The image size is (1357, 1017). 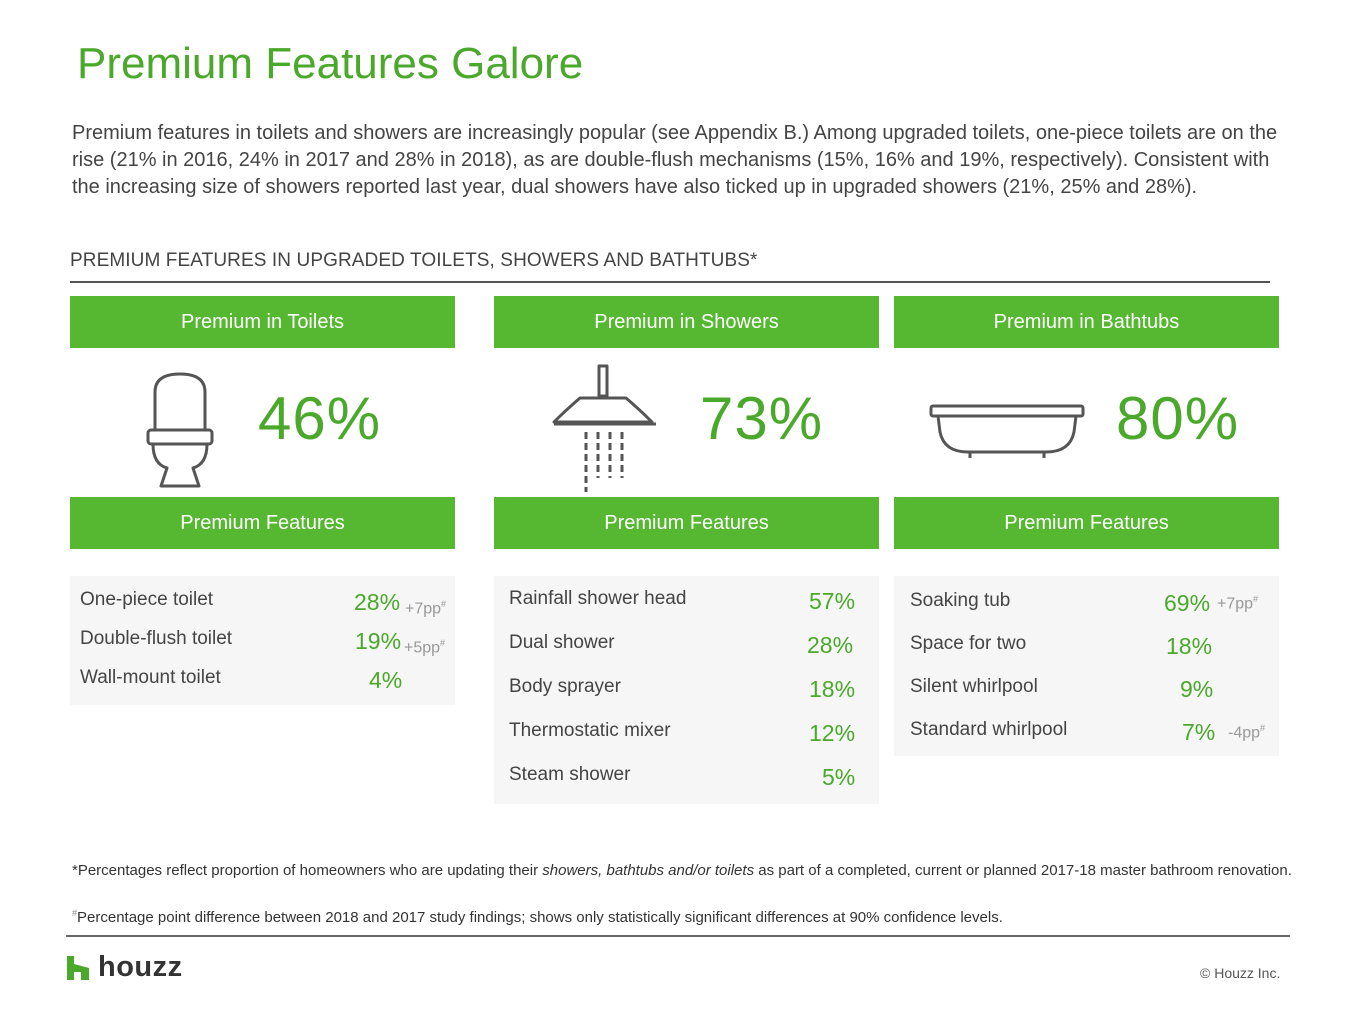 I want to click on feature-name: Steam shower, so click(x=570, y=774).